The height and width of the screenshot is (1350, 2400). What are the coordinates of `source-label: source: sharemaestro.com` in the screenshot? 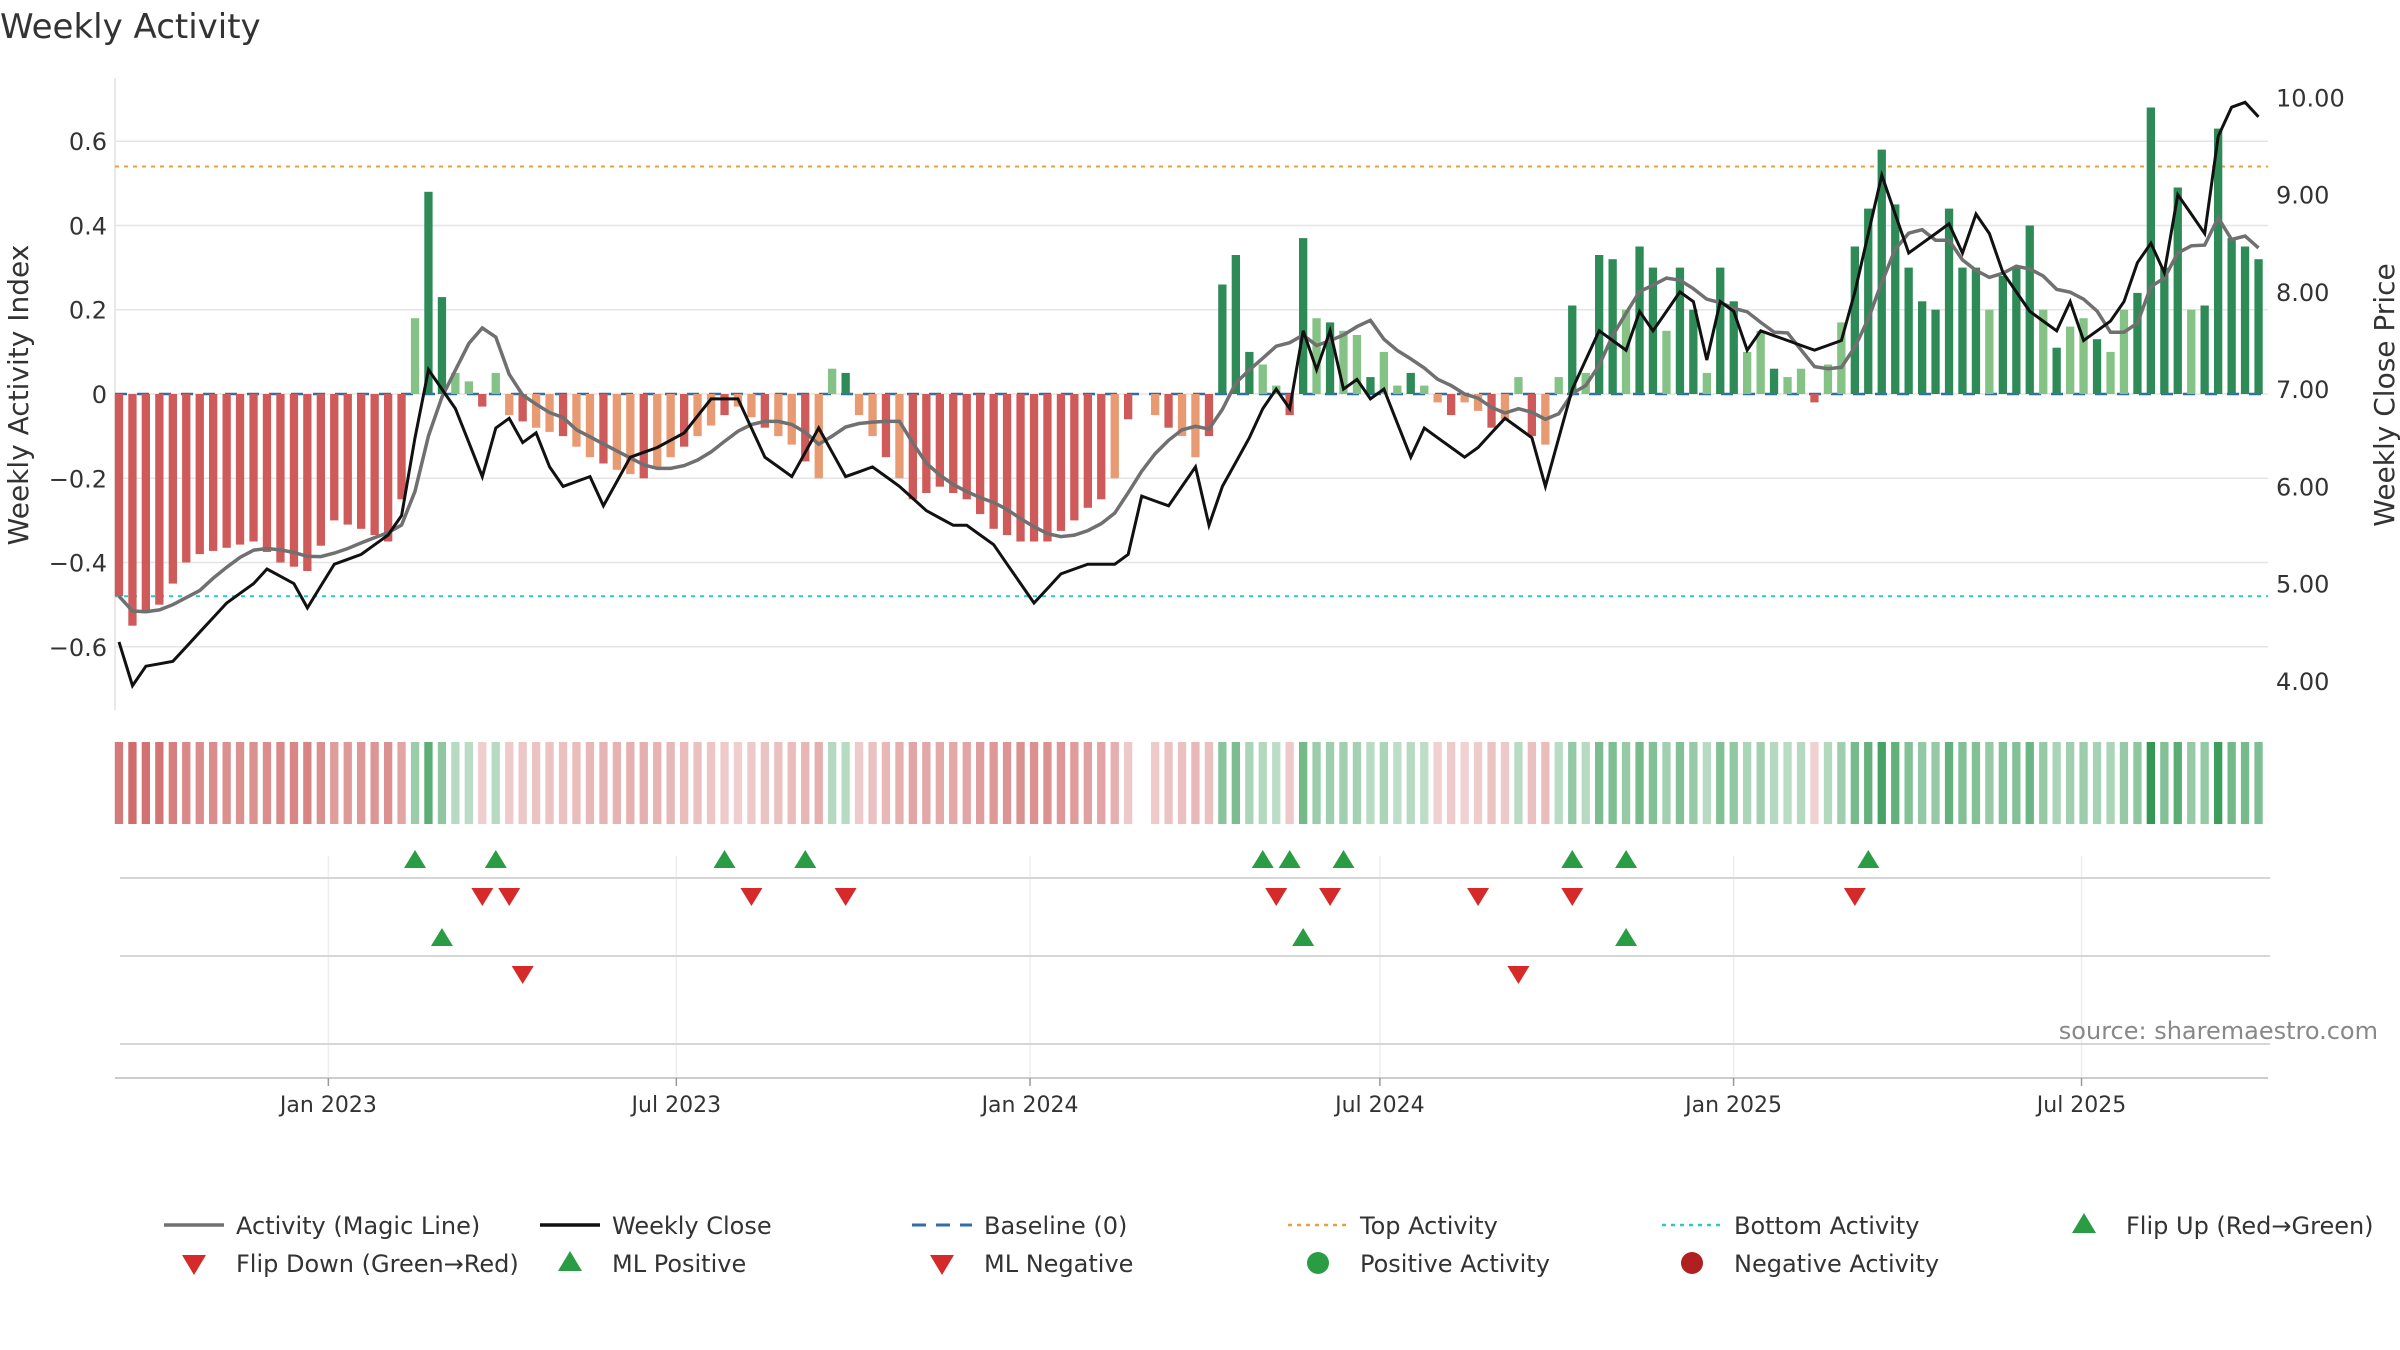 It's located at (2218, 1031).